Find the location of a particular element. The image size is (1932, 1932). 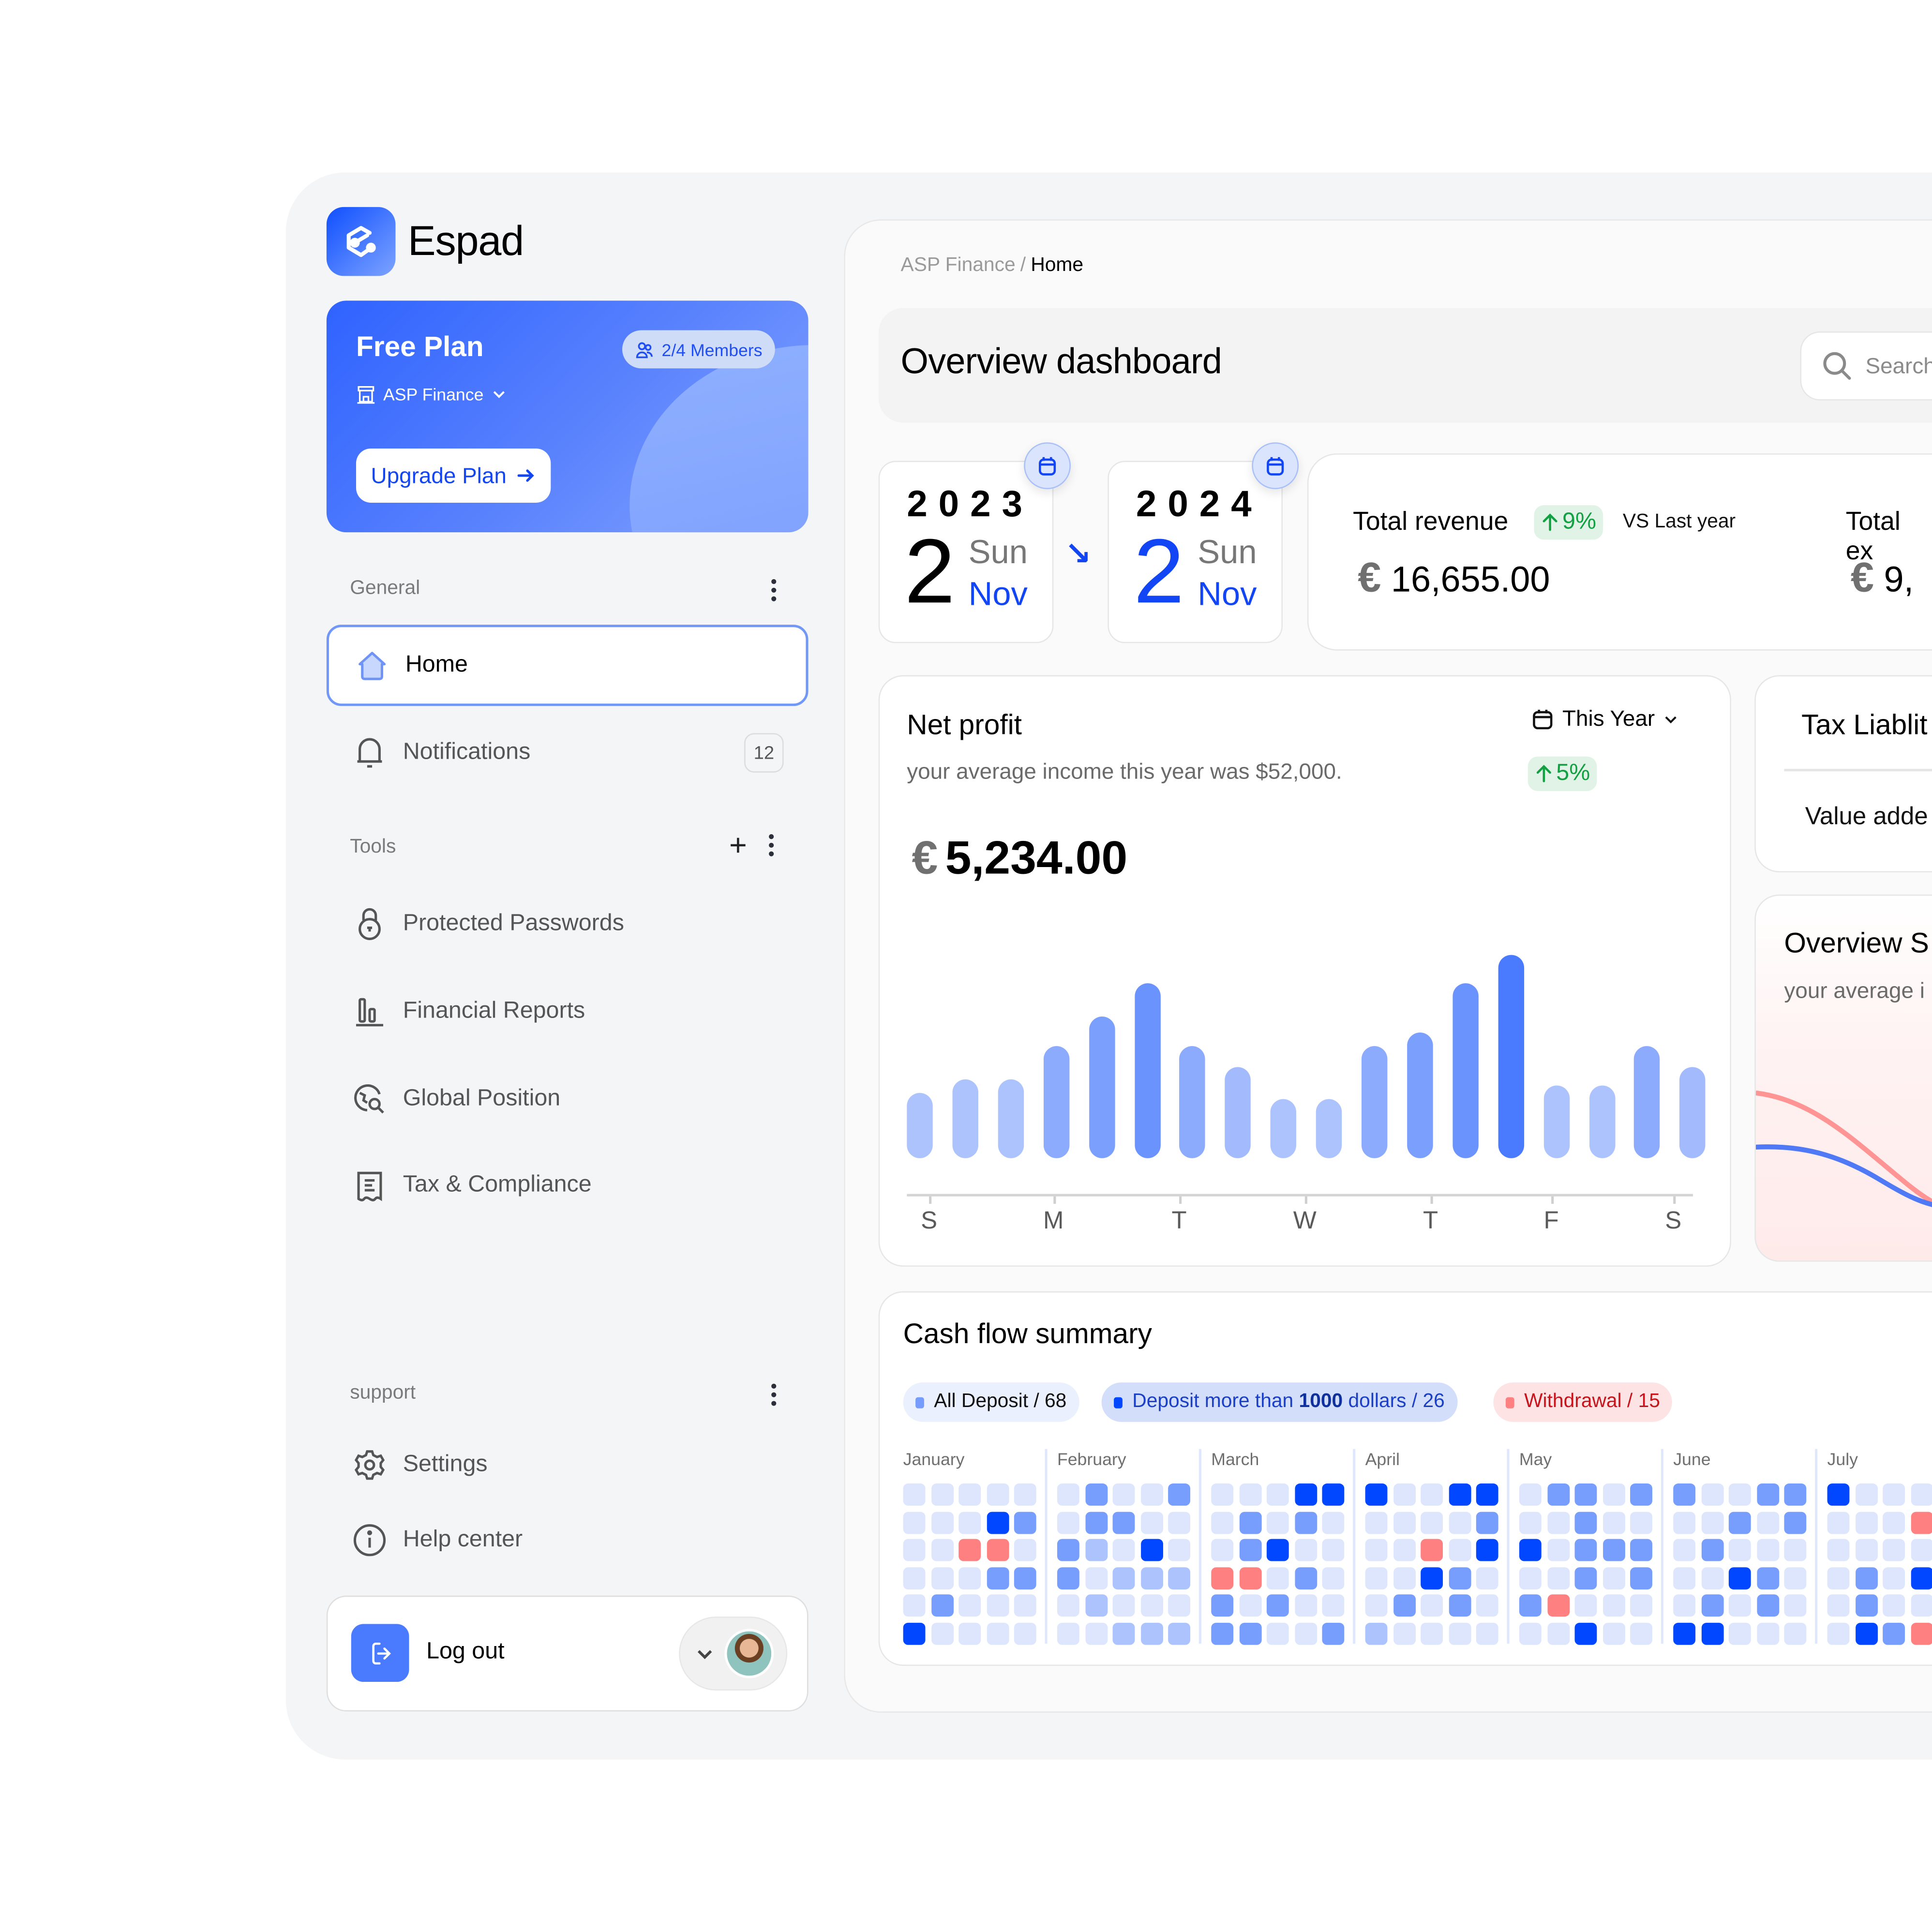

upgrade-plan-button: Upgrade Plan is located at coordinates (453, 475).